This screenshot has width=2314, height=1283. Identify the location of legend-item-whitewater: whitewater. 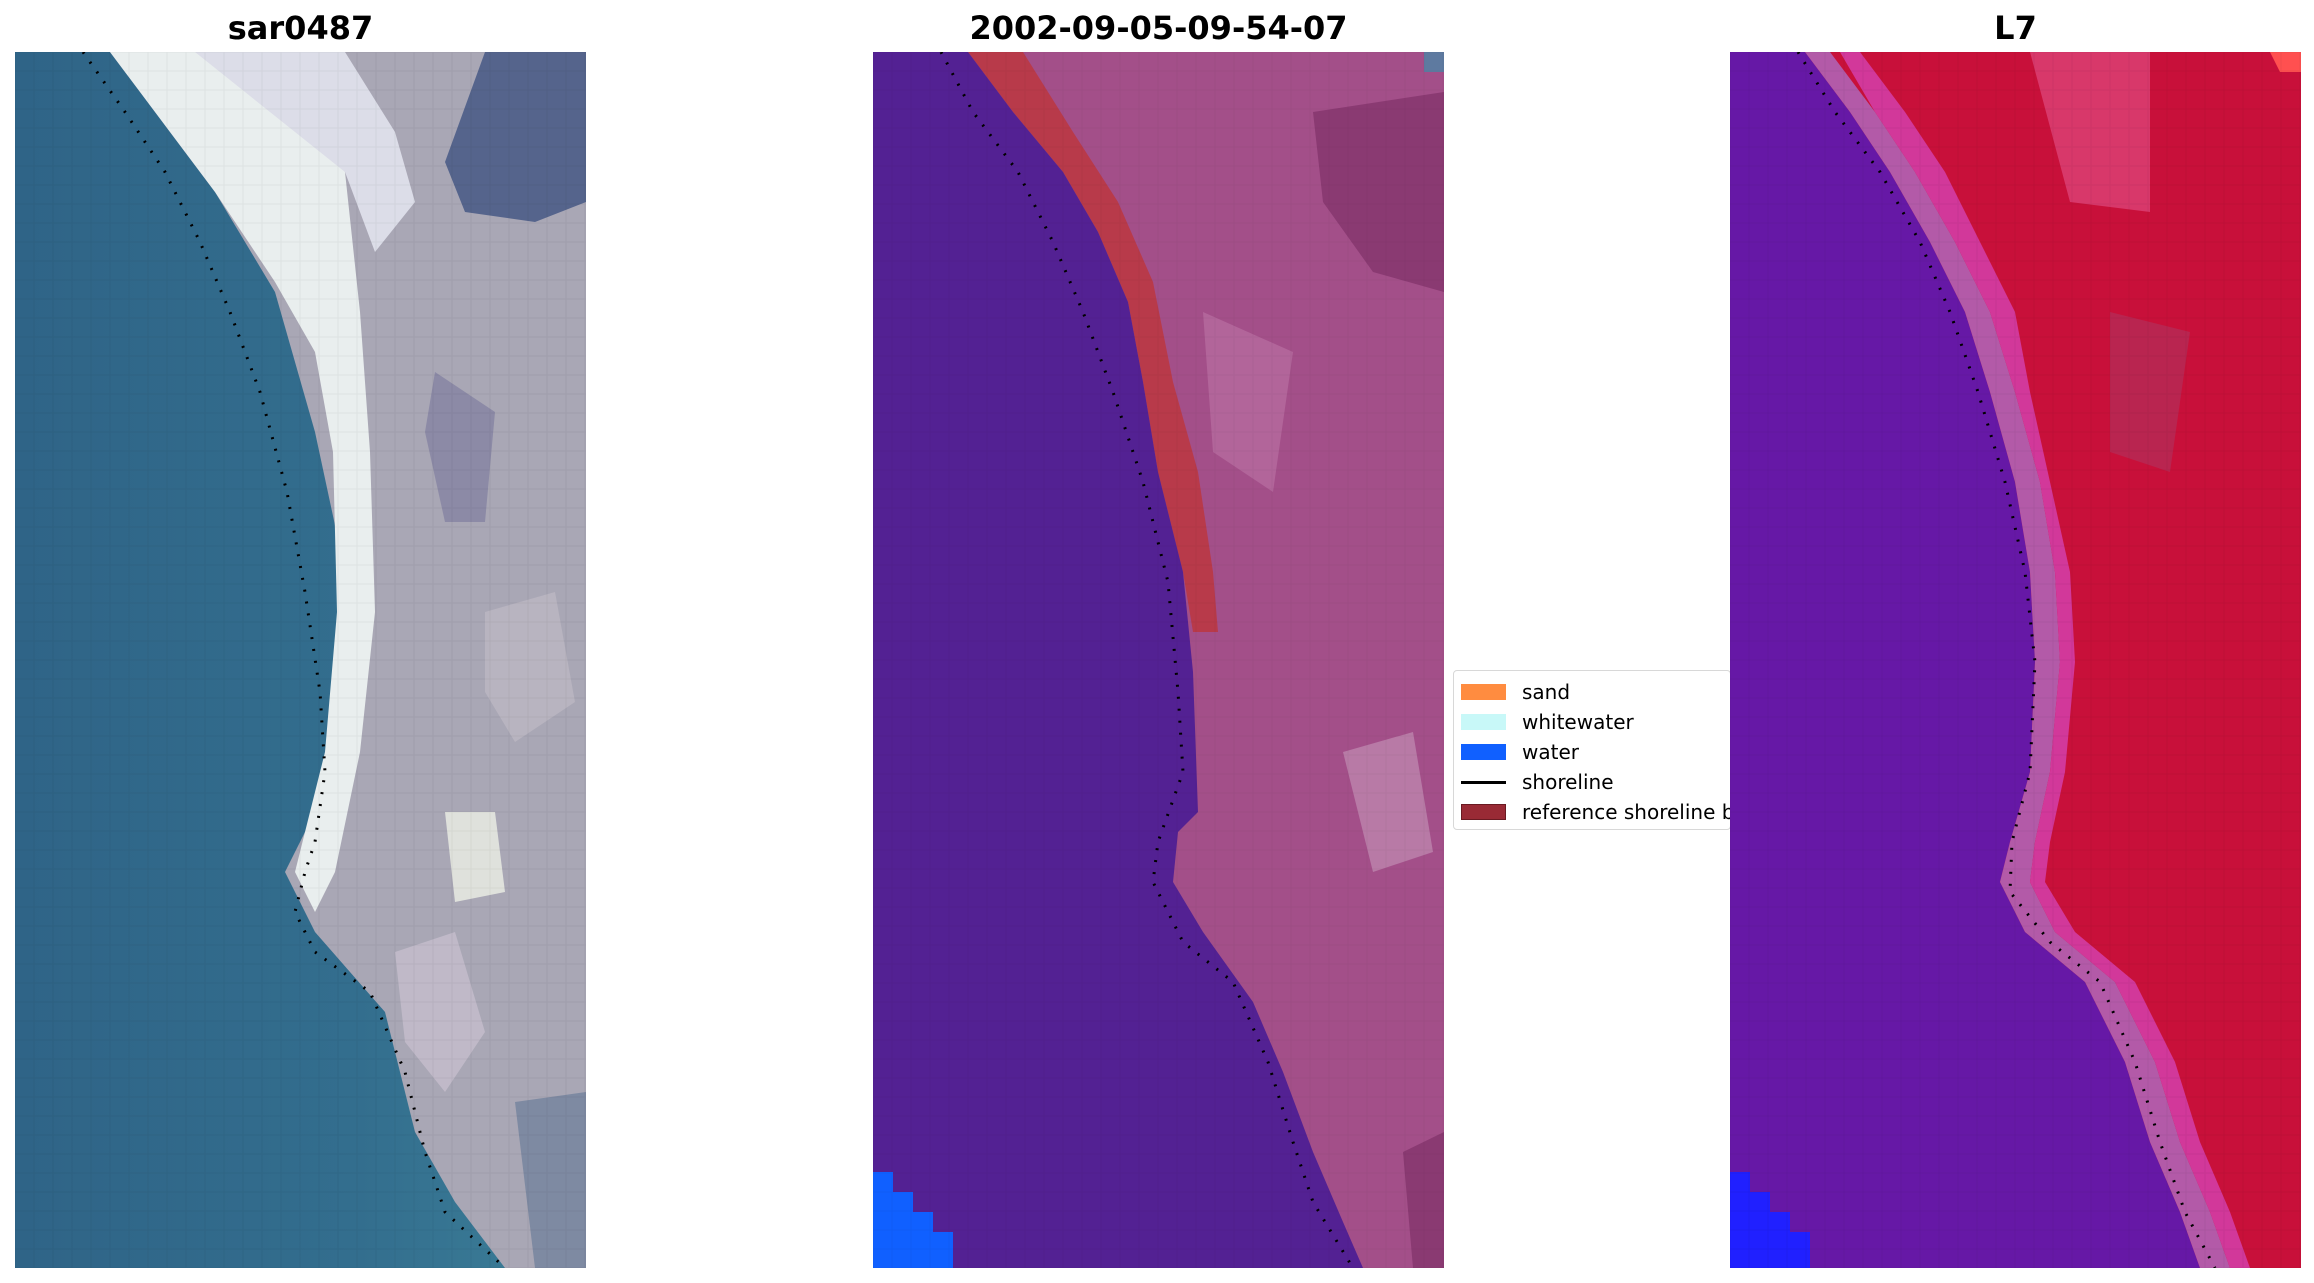
(1590, 722).